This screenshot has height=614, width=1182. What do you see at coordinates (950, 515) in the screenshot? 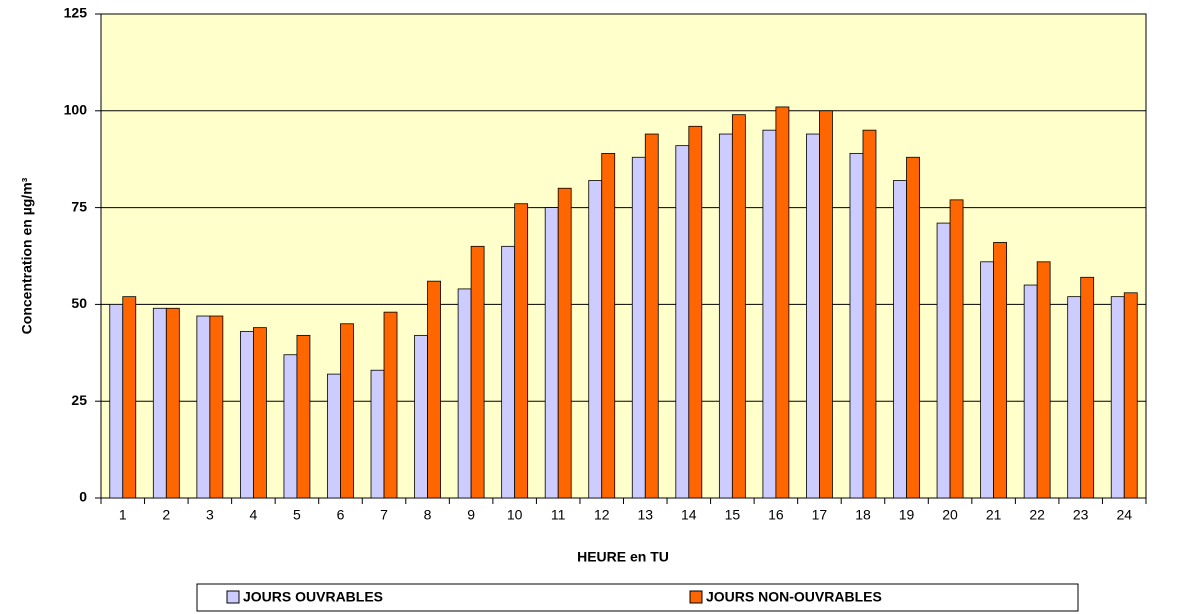
I see `x-tick-label: 20` at bounding box center [950, 515].